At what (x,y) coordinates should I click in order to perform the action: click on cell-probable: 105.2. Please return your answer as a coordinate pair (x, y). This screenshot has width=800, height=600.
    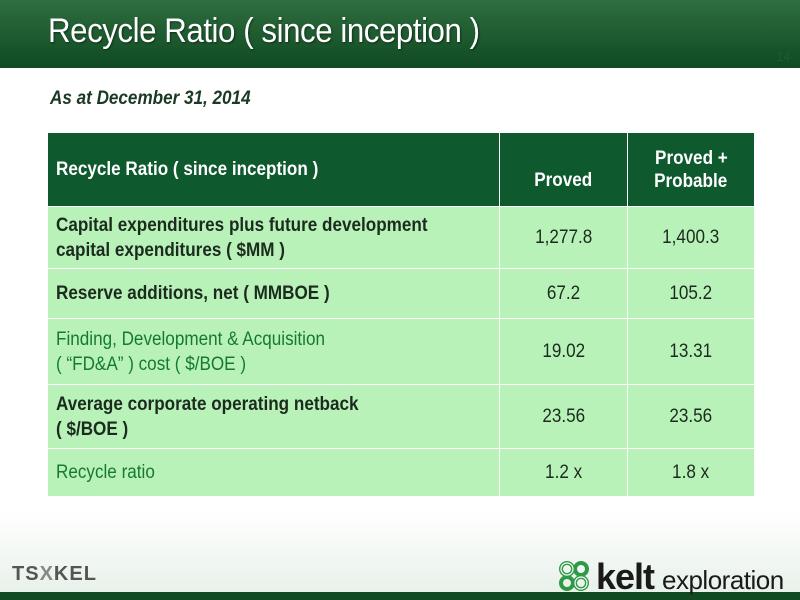
    Looking at the image, I should click on (691, 293).